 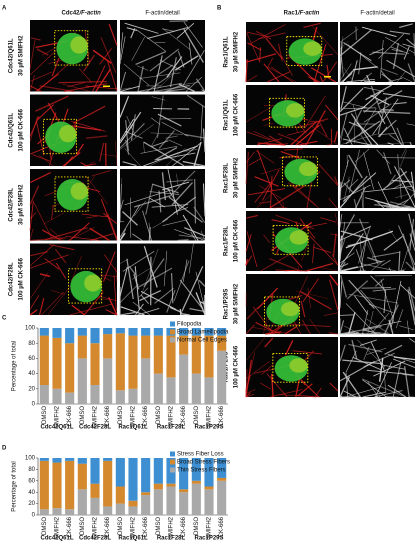 I want to click on group-label: Cdc42F28L, so click(x=95, y=539).